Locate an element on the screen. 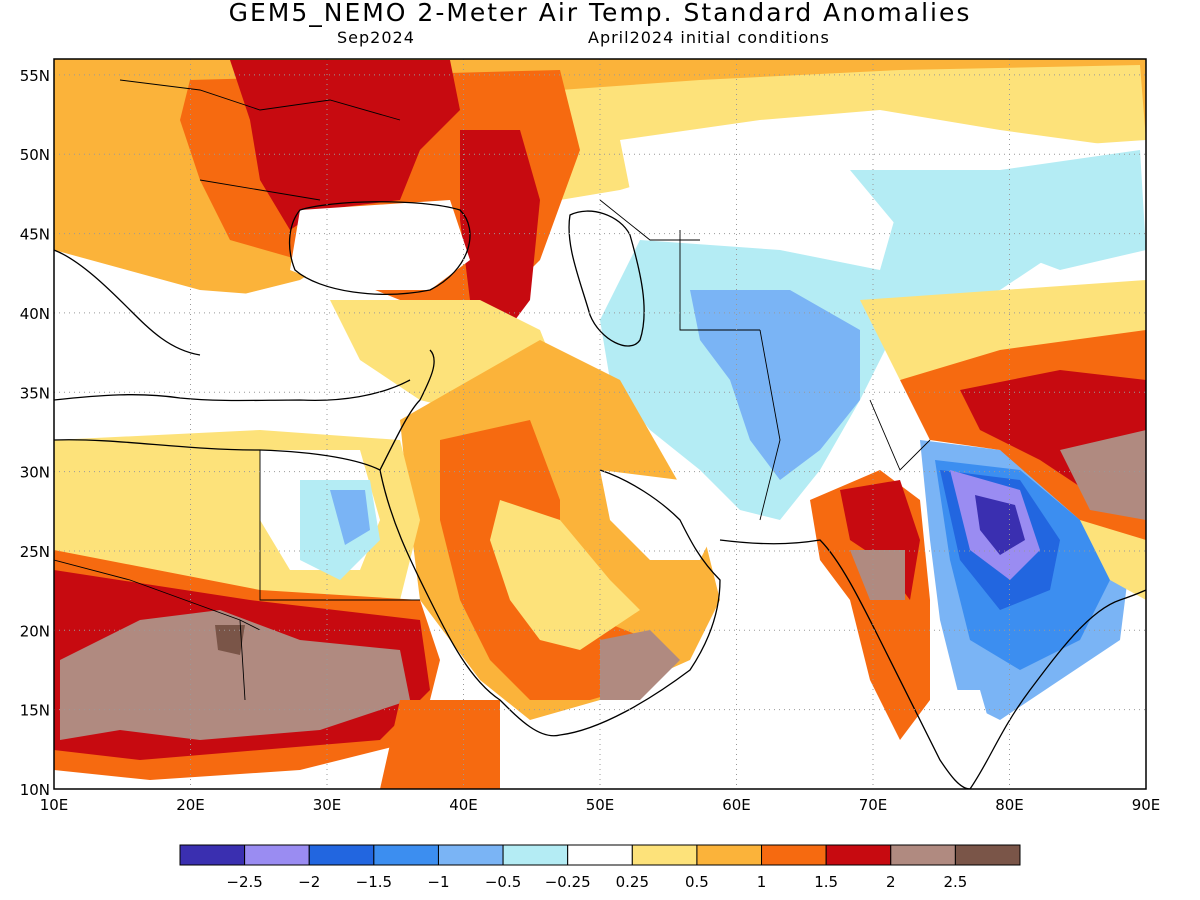  sahel-brown is located at coordinates (235, 675).